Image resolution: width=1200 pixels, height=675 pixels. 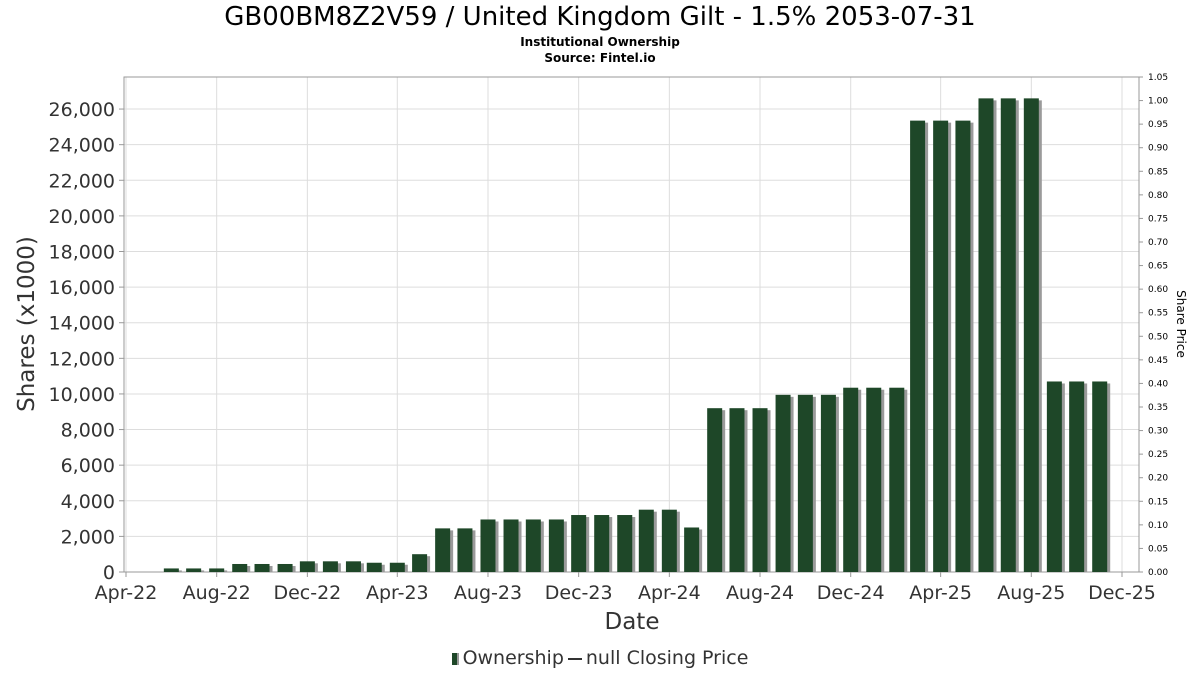 What do you see at coordinates (760, 593) in the screenshot?
I see `x-tick-label: Aug-24` at bounding box center [760, 593].